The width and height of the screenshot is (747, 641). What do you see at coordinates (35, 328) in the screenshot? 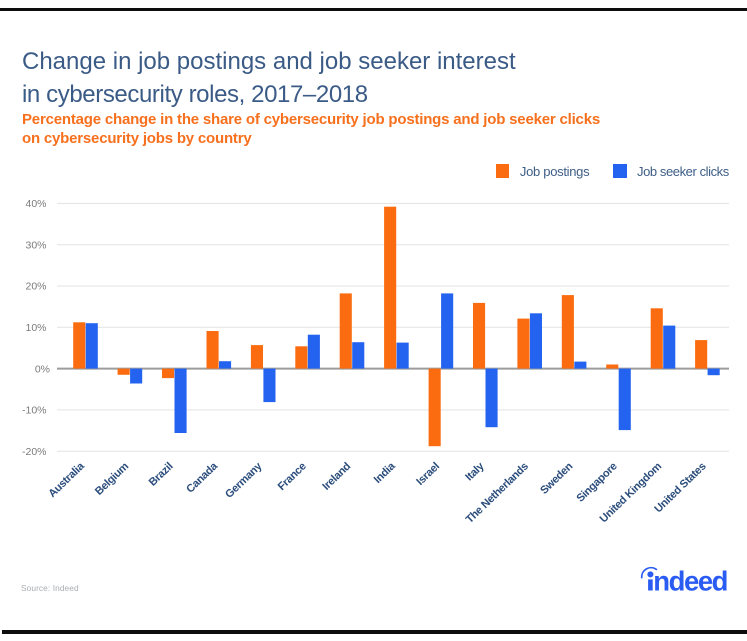
I see `svg-text: 10%` at bounding box center [35, 328].